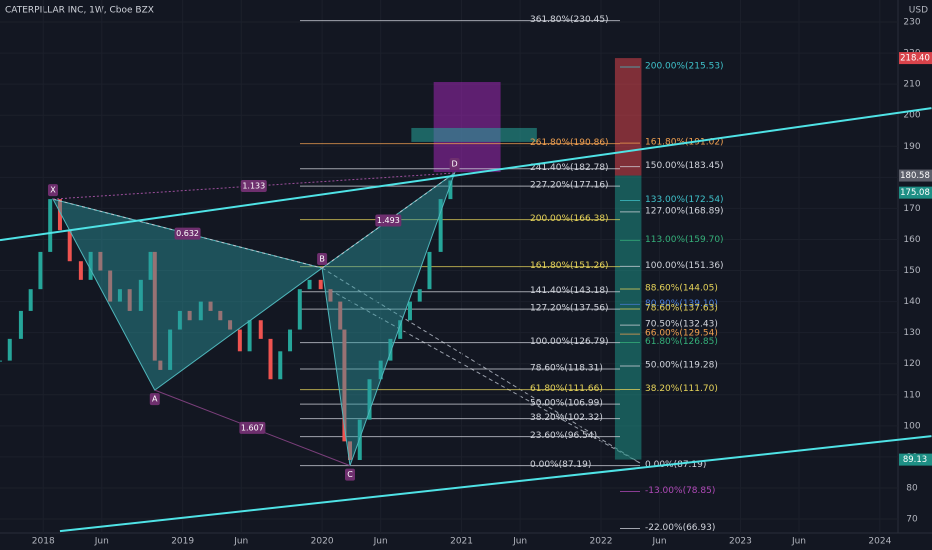 This screenshot has width=932, height=550. I want to click on point-label: X, so click(53, 190).